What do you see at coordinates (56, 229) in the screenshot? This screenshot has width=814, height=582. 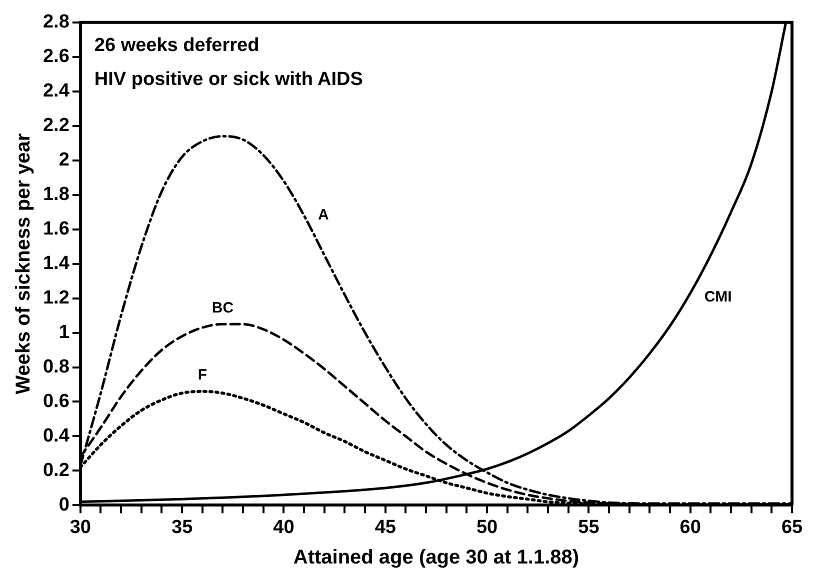 I see `y-tick-label: 1.6` at bounding box center [56, 229].